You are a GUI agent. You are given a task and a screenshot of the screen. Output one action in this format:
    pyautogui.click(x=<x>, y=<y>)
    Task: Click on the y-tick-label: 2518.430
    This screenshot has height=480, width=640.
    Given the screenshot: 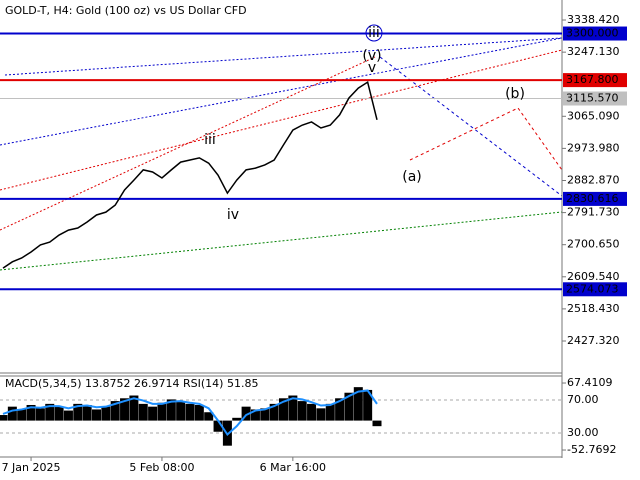 What is the action you would take?
    pyautogui.click(x=593, y=308)
    